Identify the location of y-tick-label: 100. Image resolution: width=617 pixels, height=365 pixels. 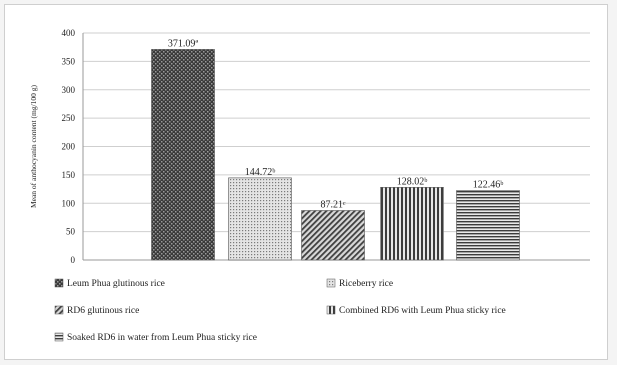
(69, 203).